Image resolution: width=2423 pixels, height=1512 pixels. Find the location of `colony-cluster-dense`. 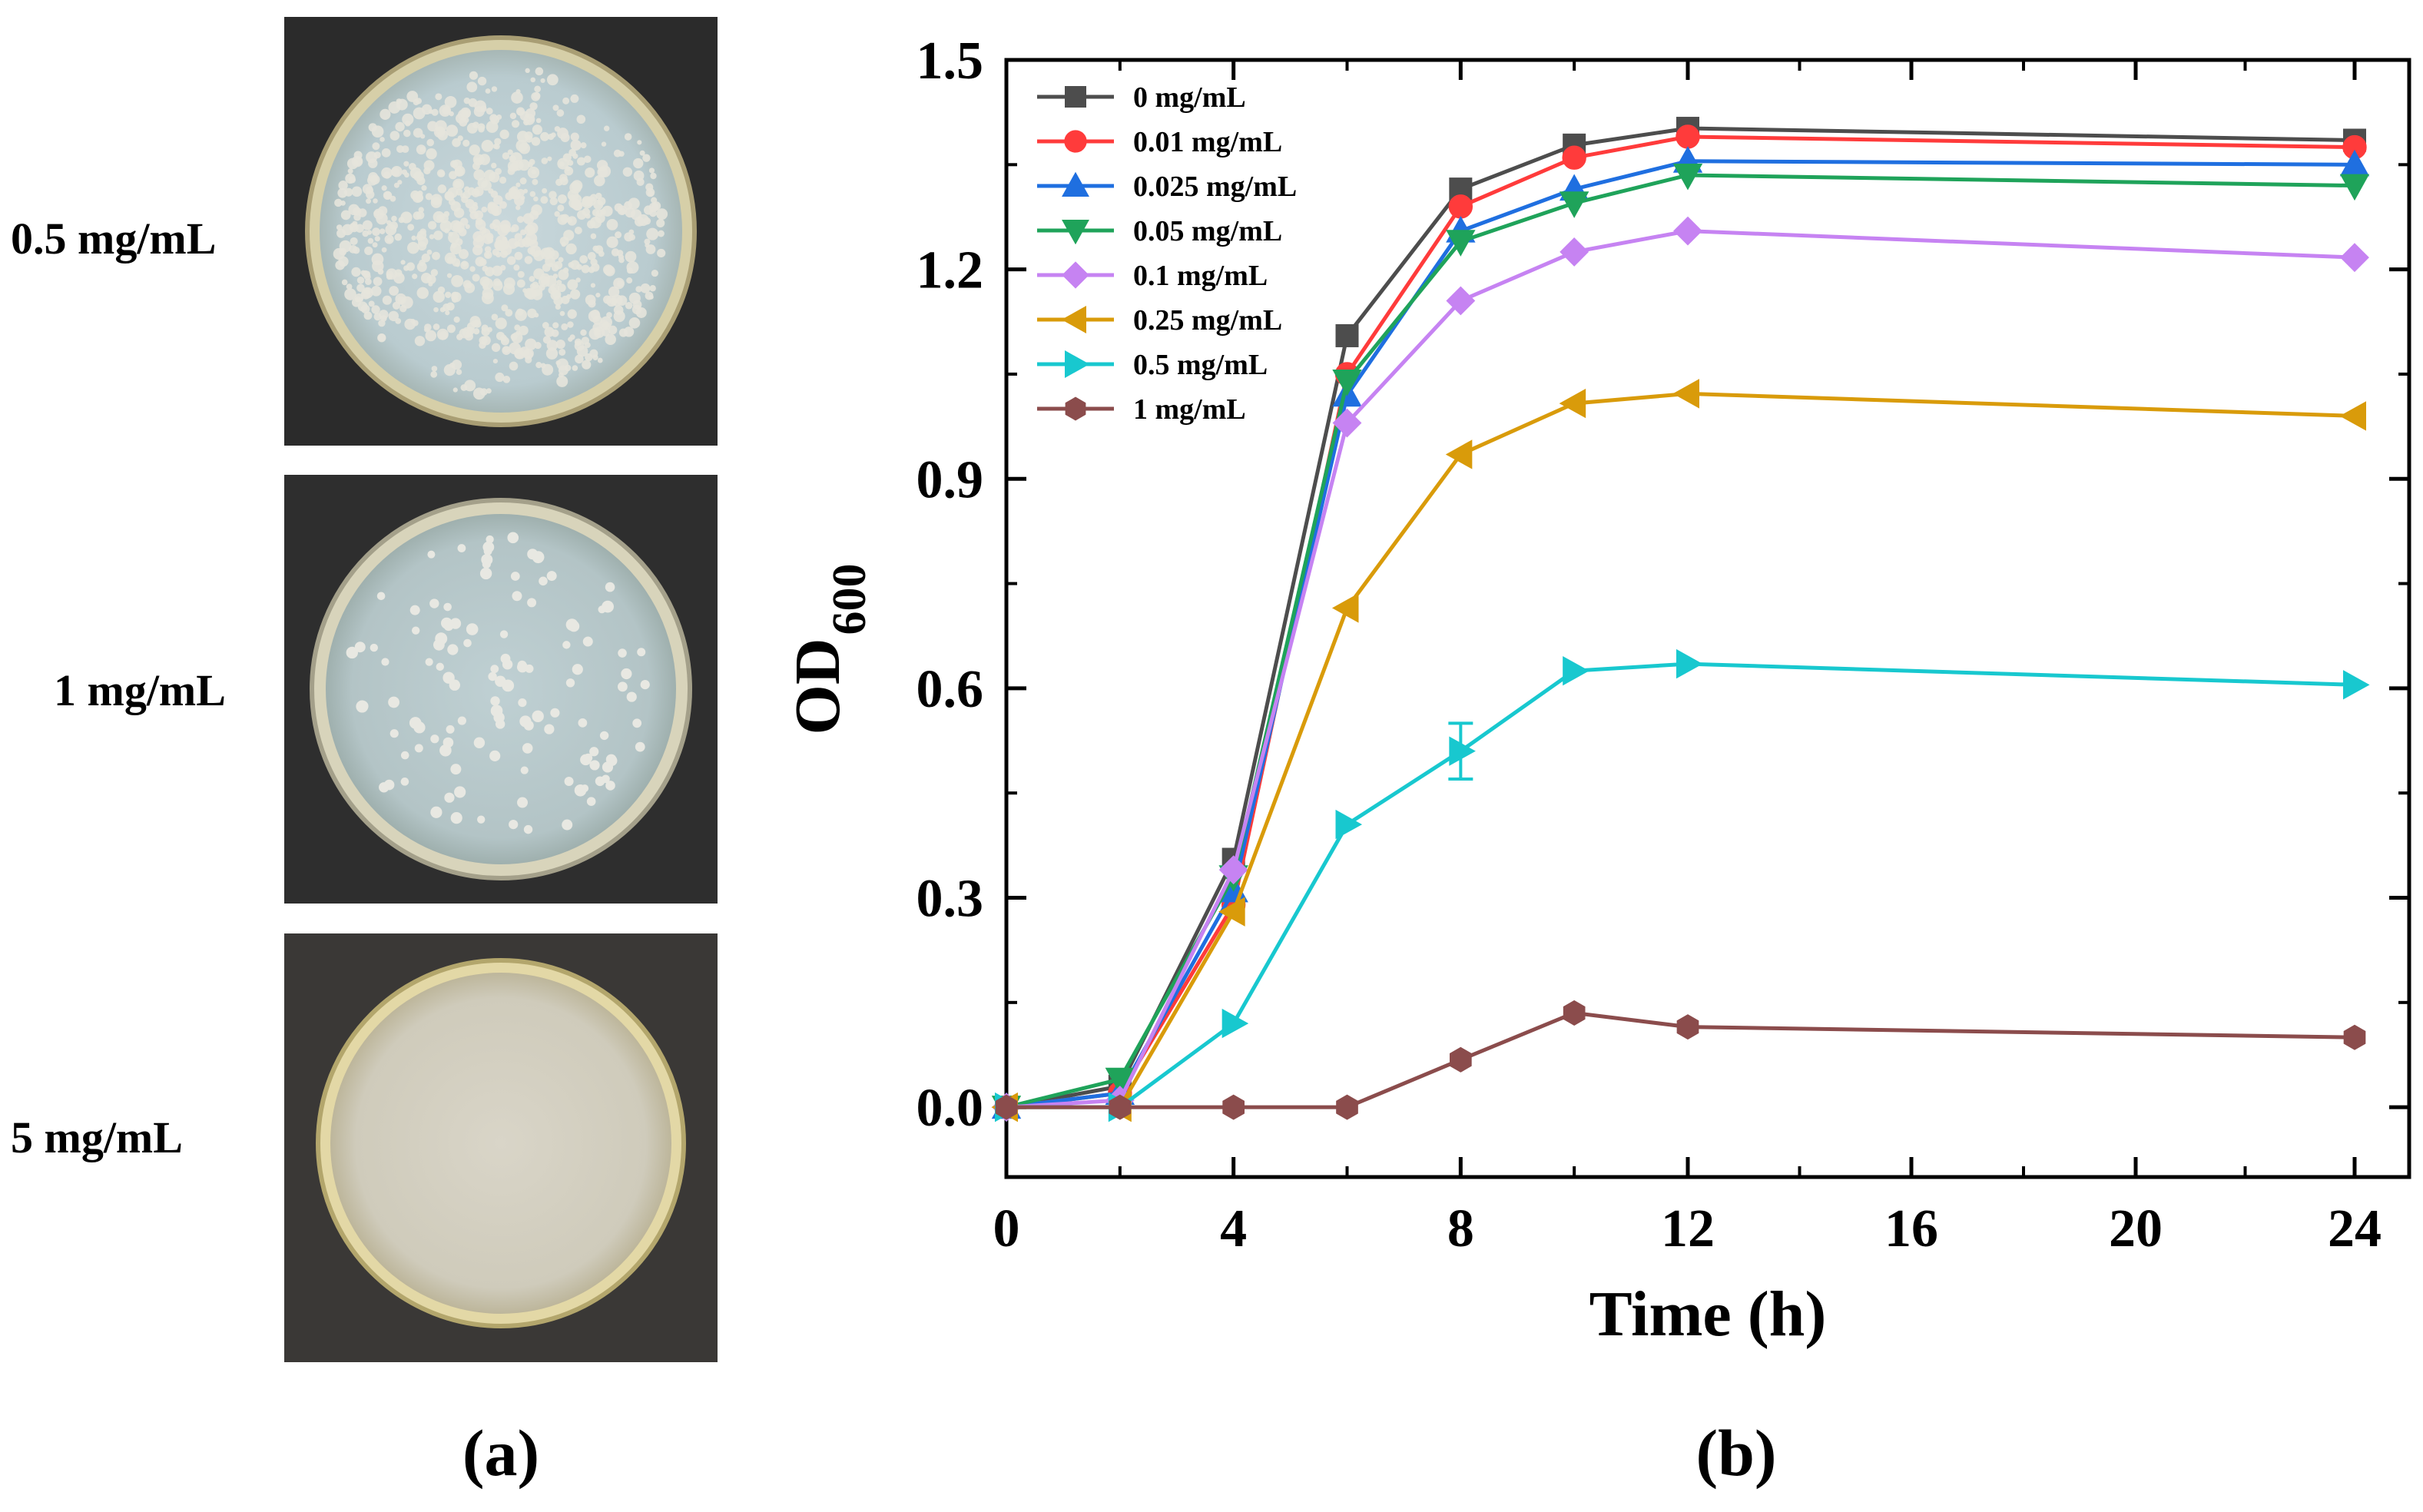

colony-cluster-dense is located at coordinates (500, 234).